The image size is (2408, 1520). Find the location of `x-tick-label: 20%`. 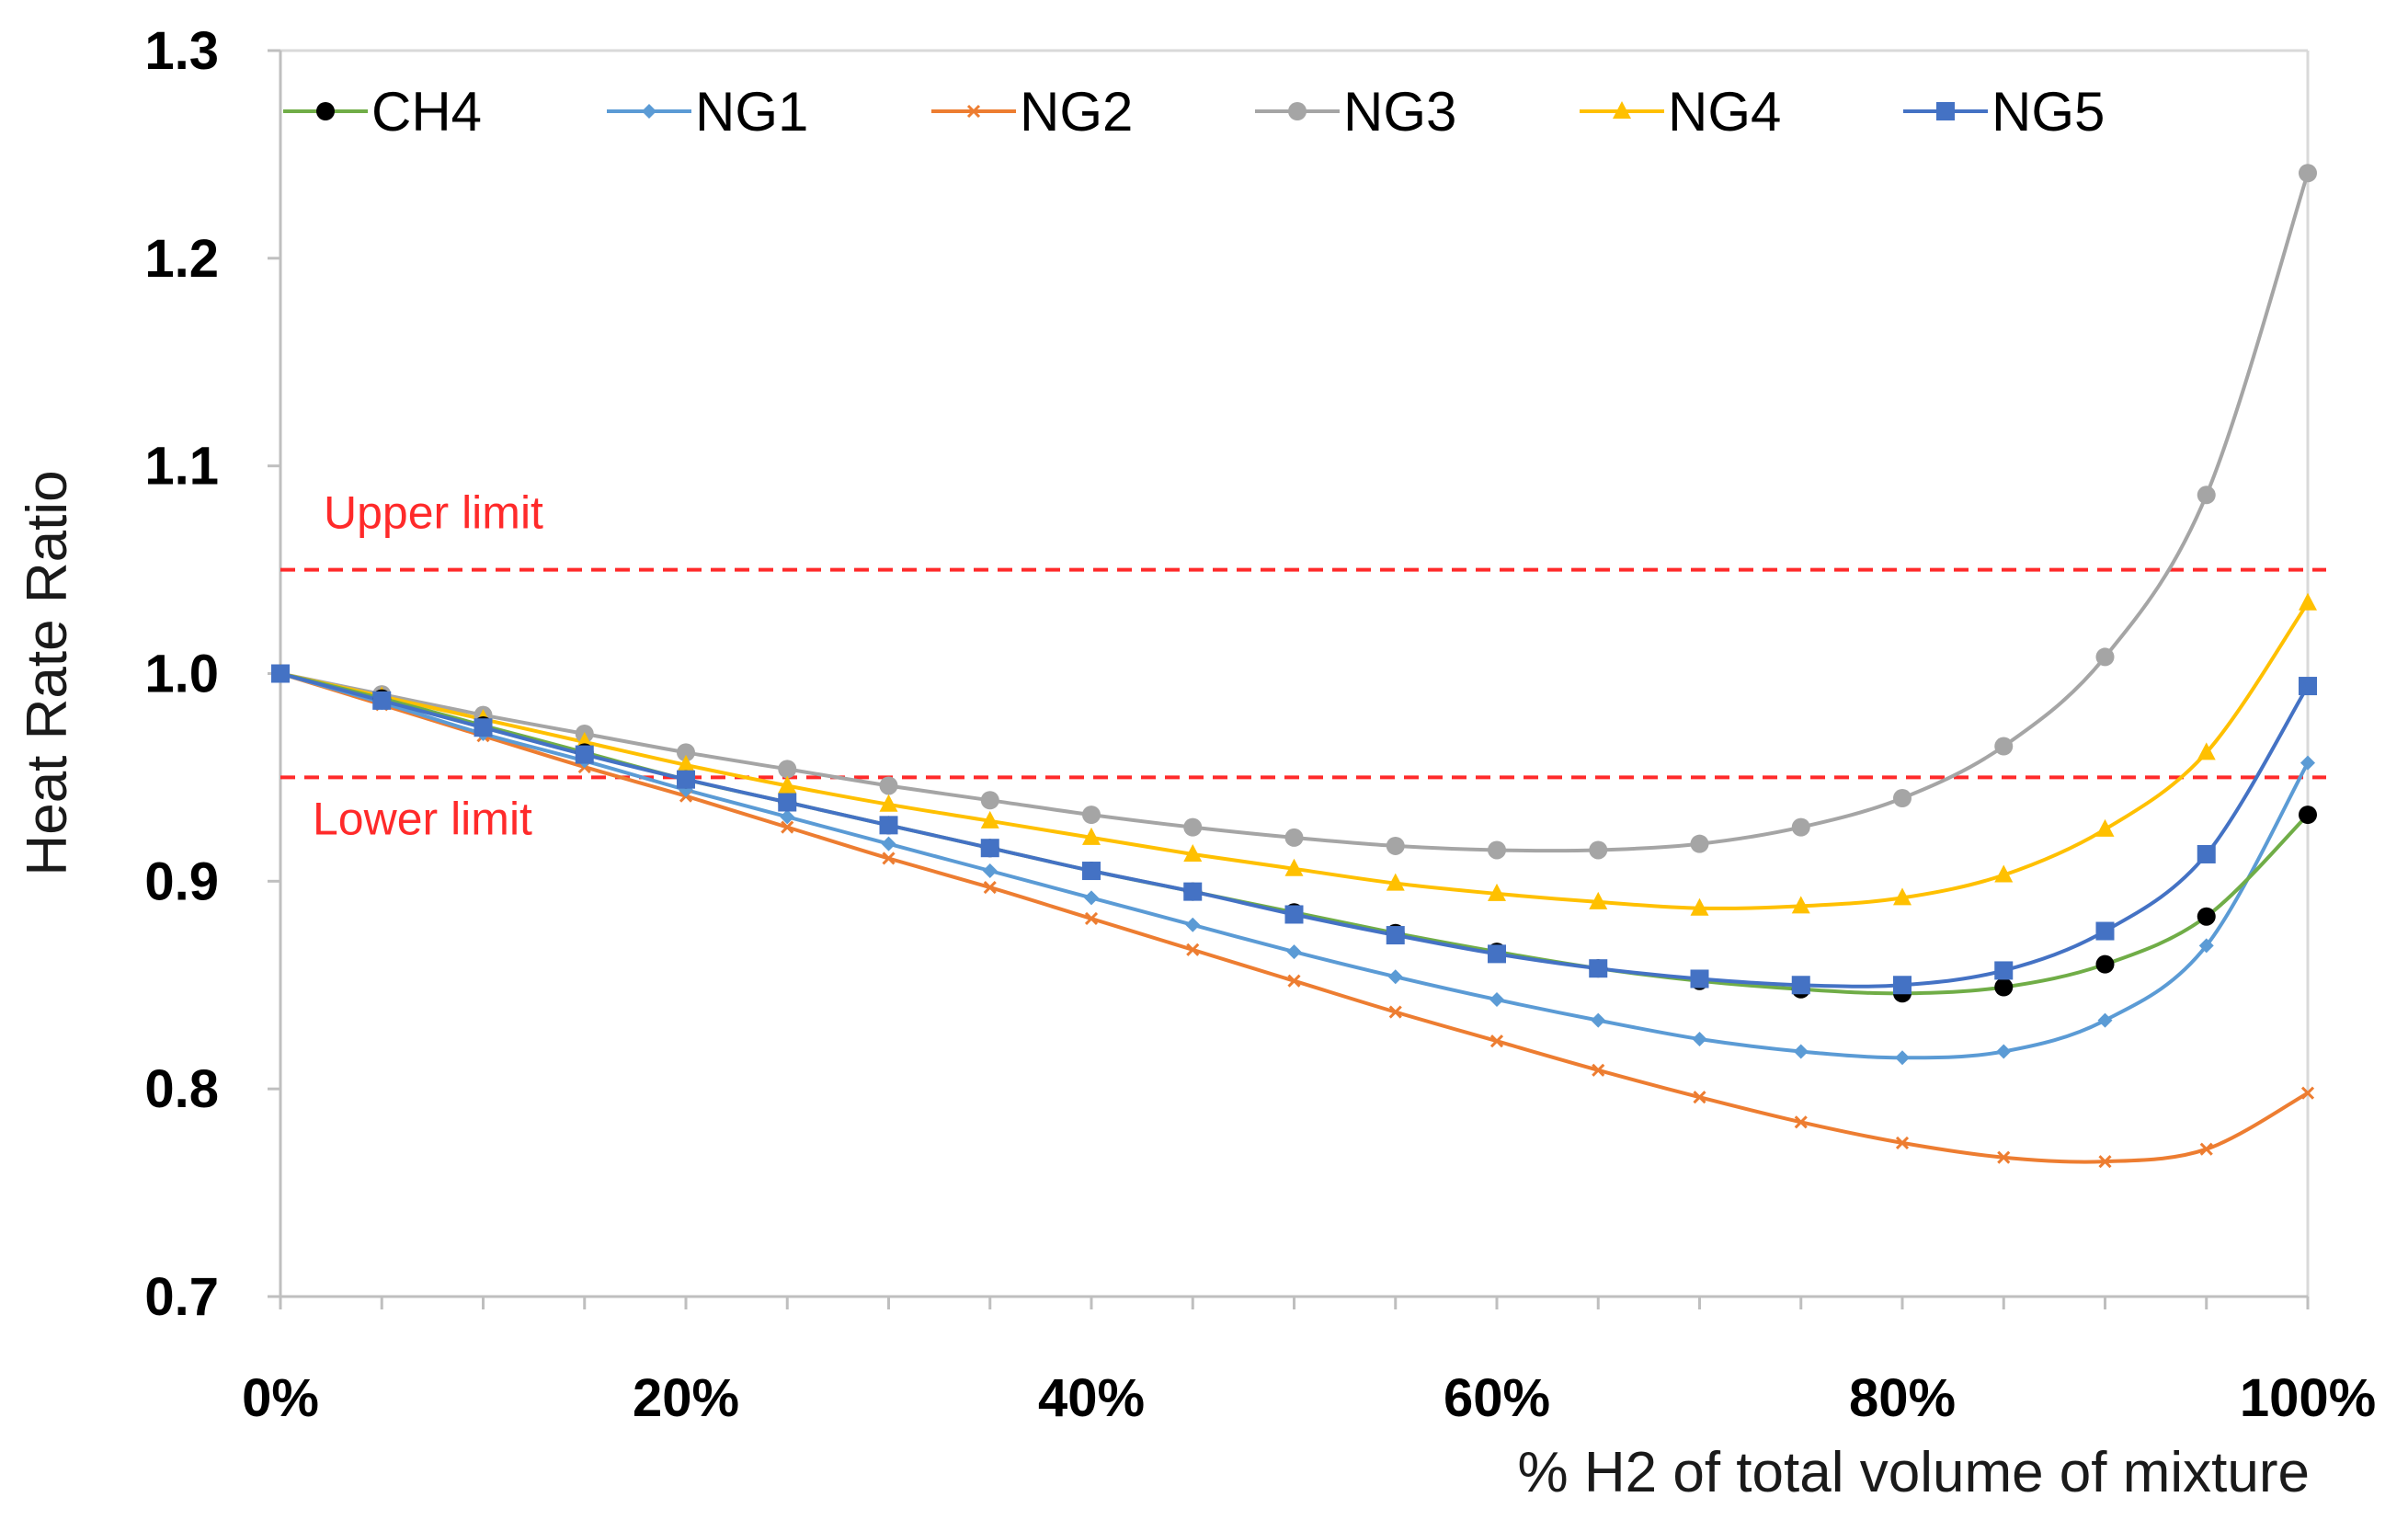

x-tick-label: 20% is located at coordinates (686, 1398).